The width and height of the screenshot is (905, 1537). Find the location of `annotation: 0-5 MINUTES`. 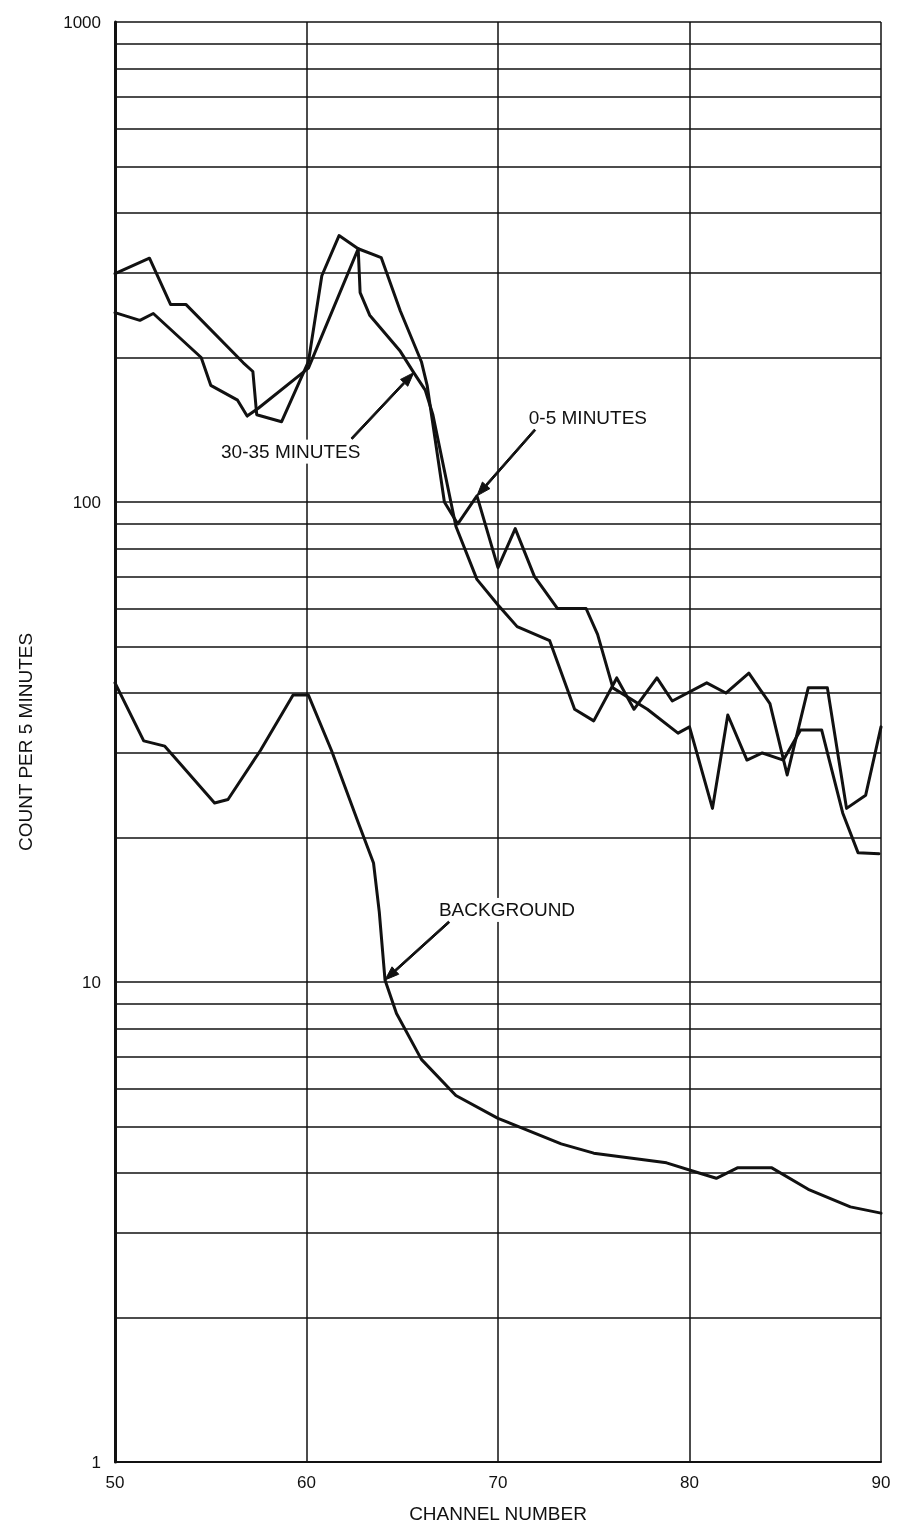

annotation: 0-5 MINUTES is located at coordinates (588, 418).